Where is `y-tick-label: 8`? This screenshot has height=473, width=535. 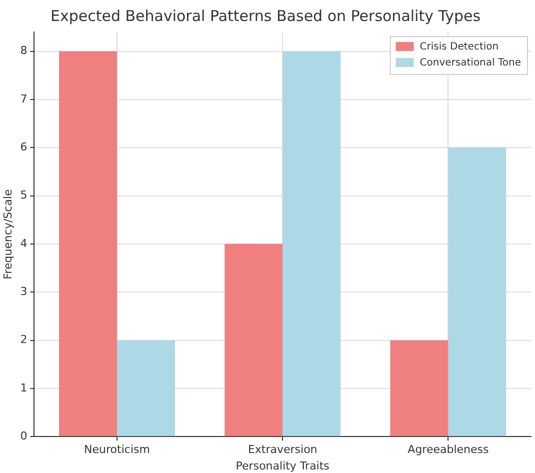
y-tick-label: 8 is located at coordinates (24, 51).